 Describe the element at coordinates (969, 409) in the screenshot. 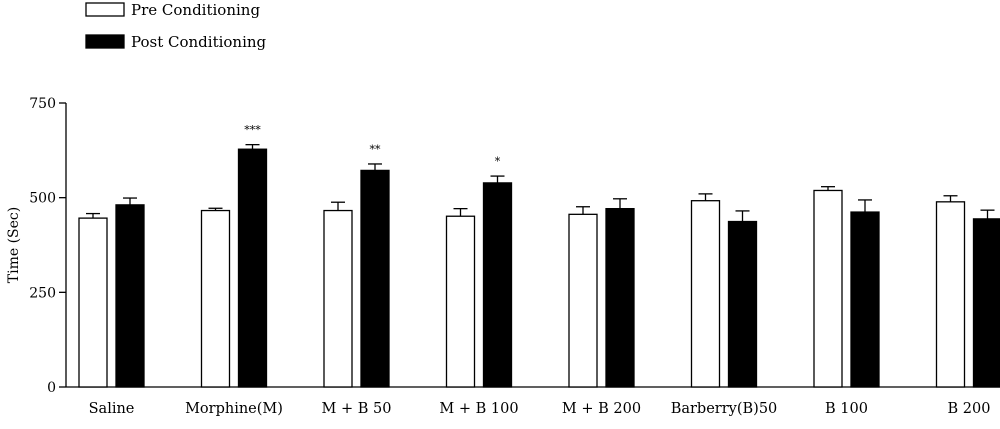

I see `category-label-7: B 200` at that location.